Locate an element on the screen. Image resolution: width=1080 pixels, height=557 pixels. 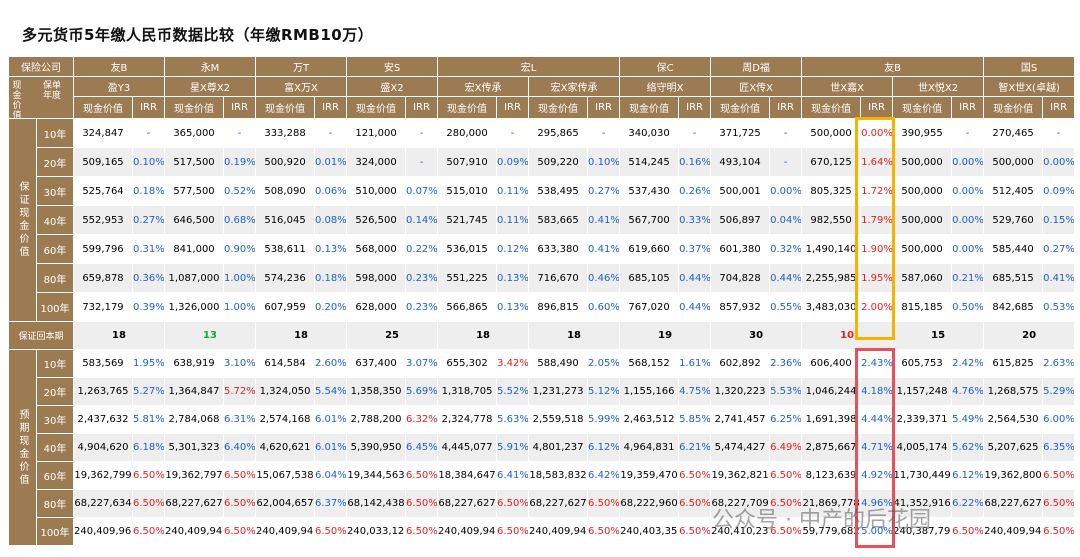
cash-value: 2,788,200 is located at coordinates (376, 419).